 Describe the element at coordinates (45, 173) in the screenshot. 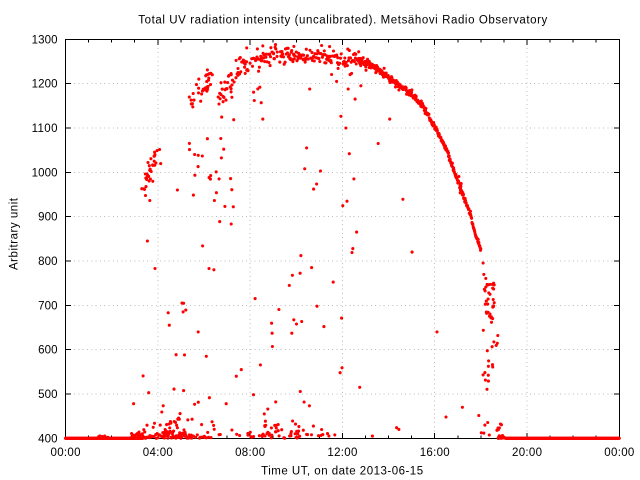

I see `svg-text: 1000` at that location.